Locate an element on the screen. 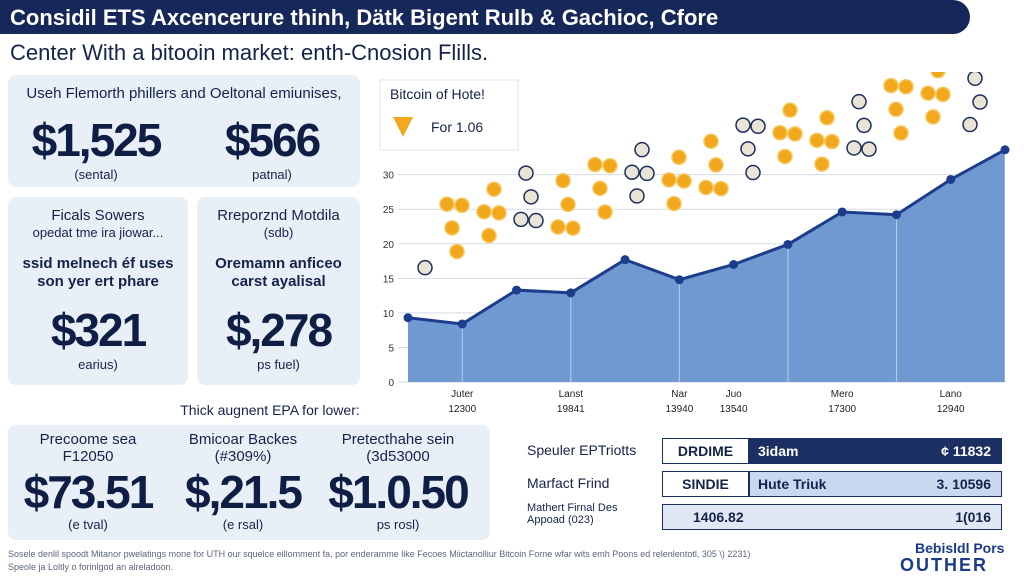 The image size is (1024, 576). card-text: ssid melnech éf uses is located at coordinates (98, 263).